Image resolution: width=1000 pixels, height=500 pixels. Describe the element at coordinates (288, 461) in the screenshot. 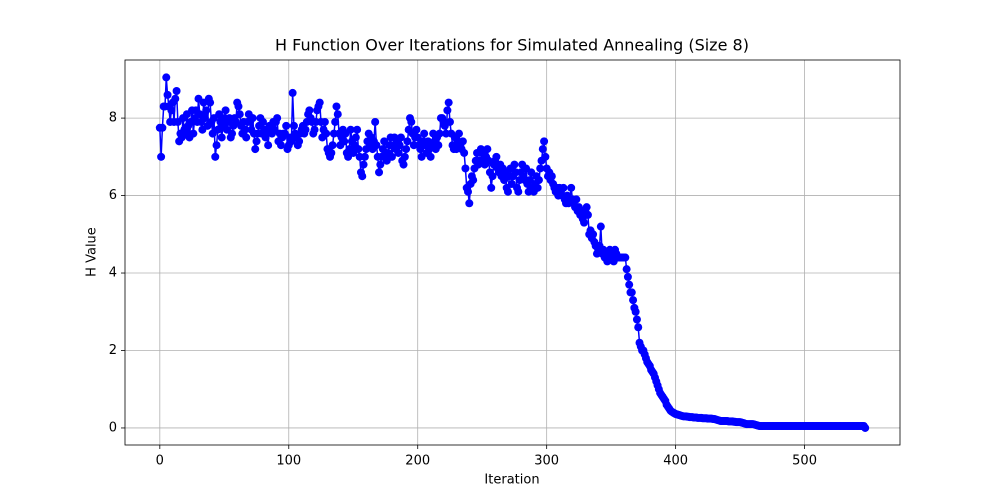

I see `x-tick-label: 100` at that location.